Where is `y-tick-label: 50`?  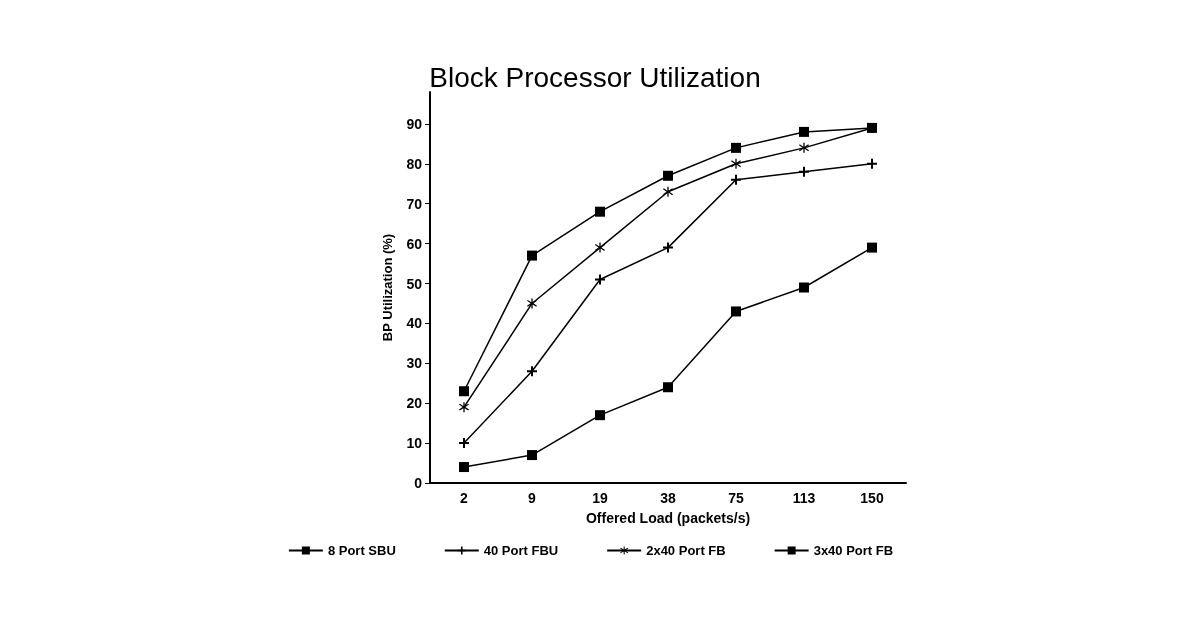
y-tick-label: 50 is located at coordinates (414, 283).